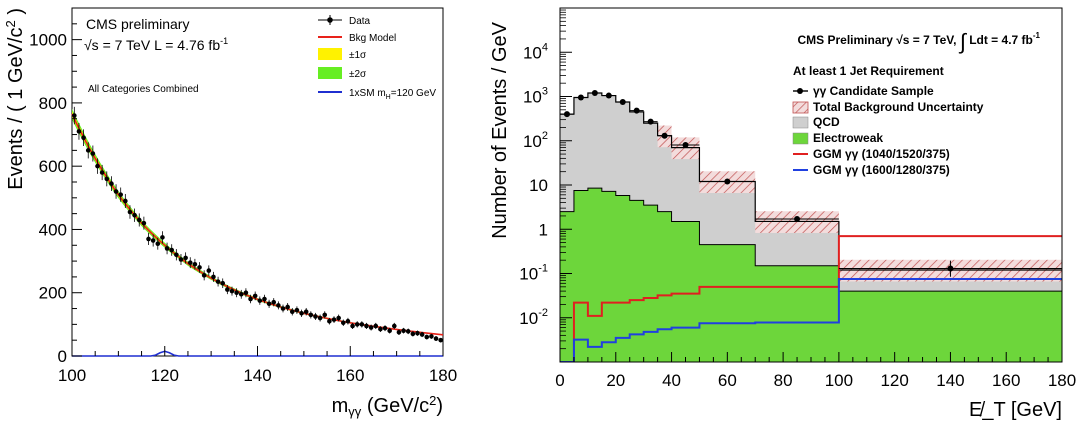 This screenshot has height=426, width=1081. I want to click on y-tick-label: 102, so click(535, 140).